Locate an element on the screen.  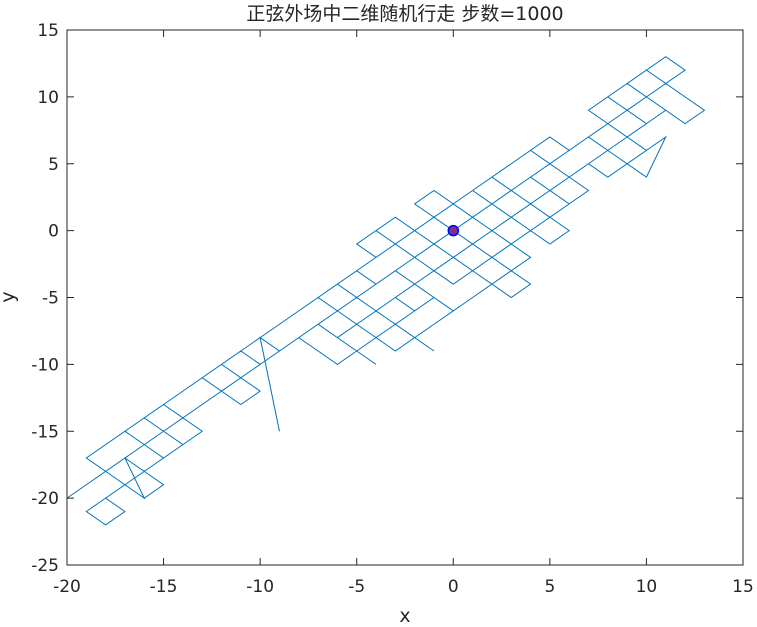
y-axis-label: y is located at coordinates (9, 296).